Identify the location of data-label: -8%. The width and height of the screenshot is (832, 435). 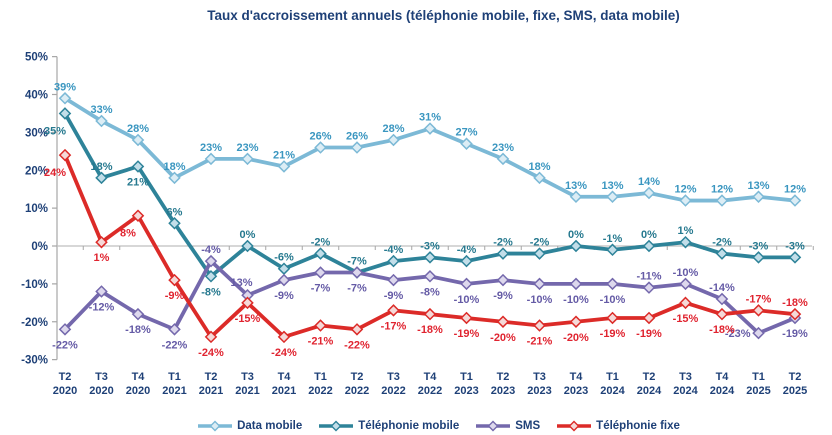
(211, 292).